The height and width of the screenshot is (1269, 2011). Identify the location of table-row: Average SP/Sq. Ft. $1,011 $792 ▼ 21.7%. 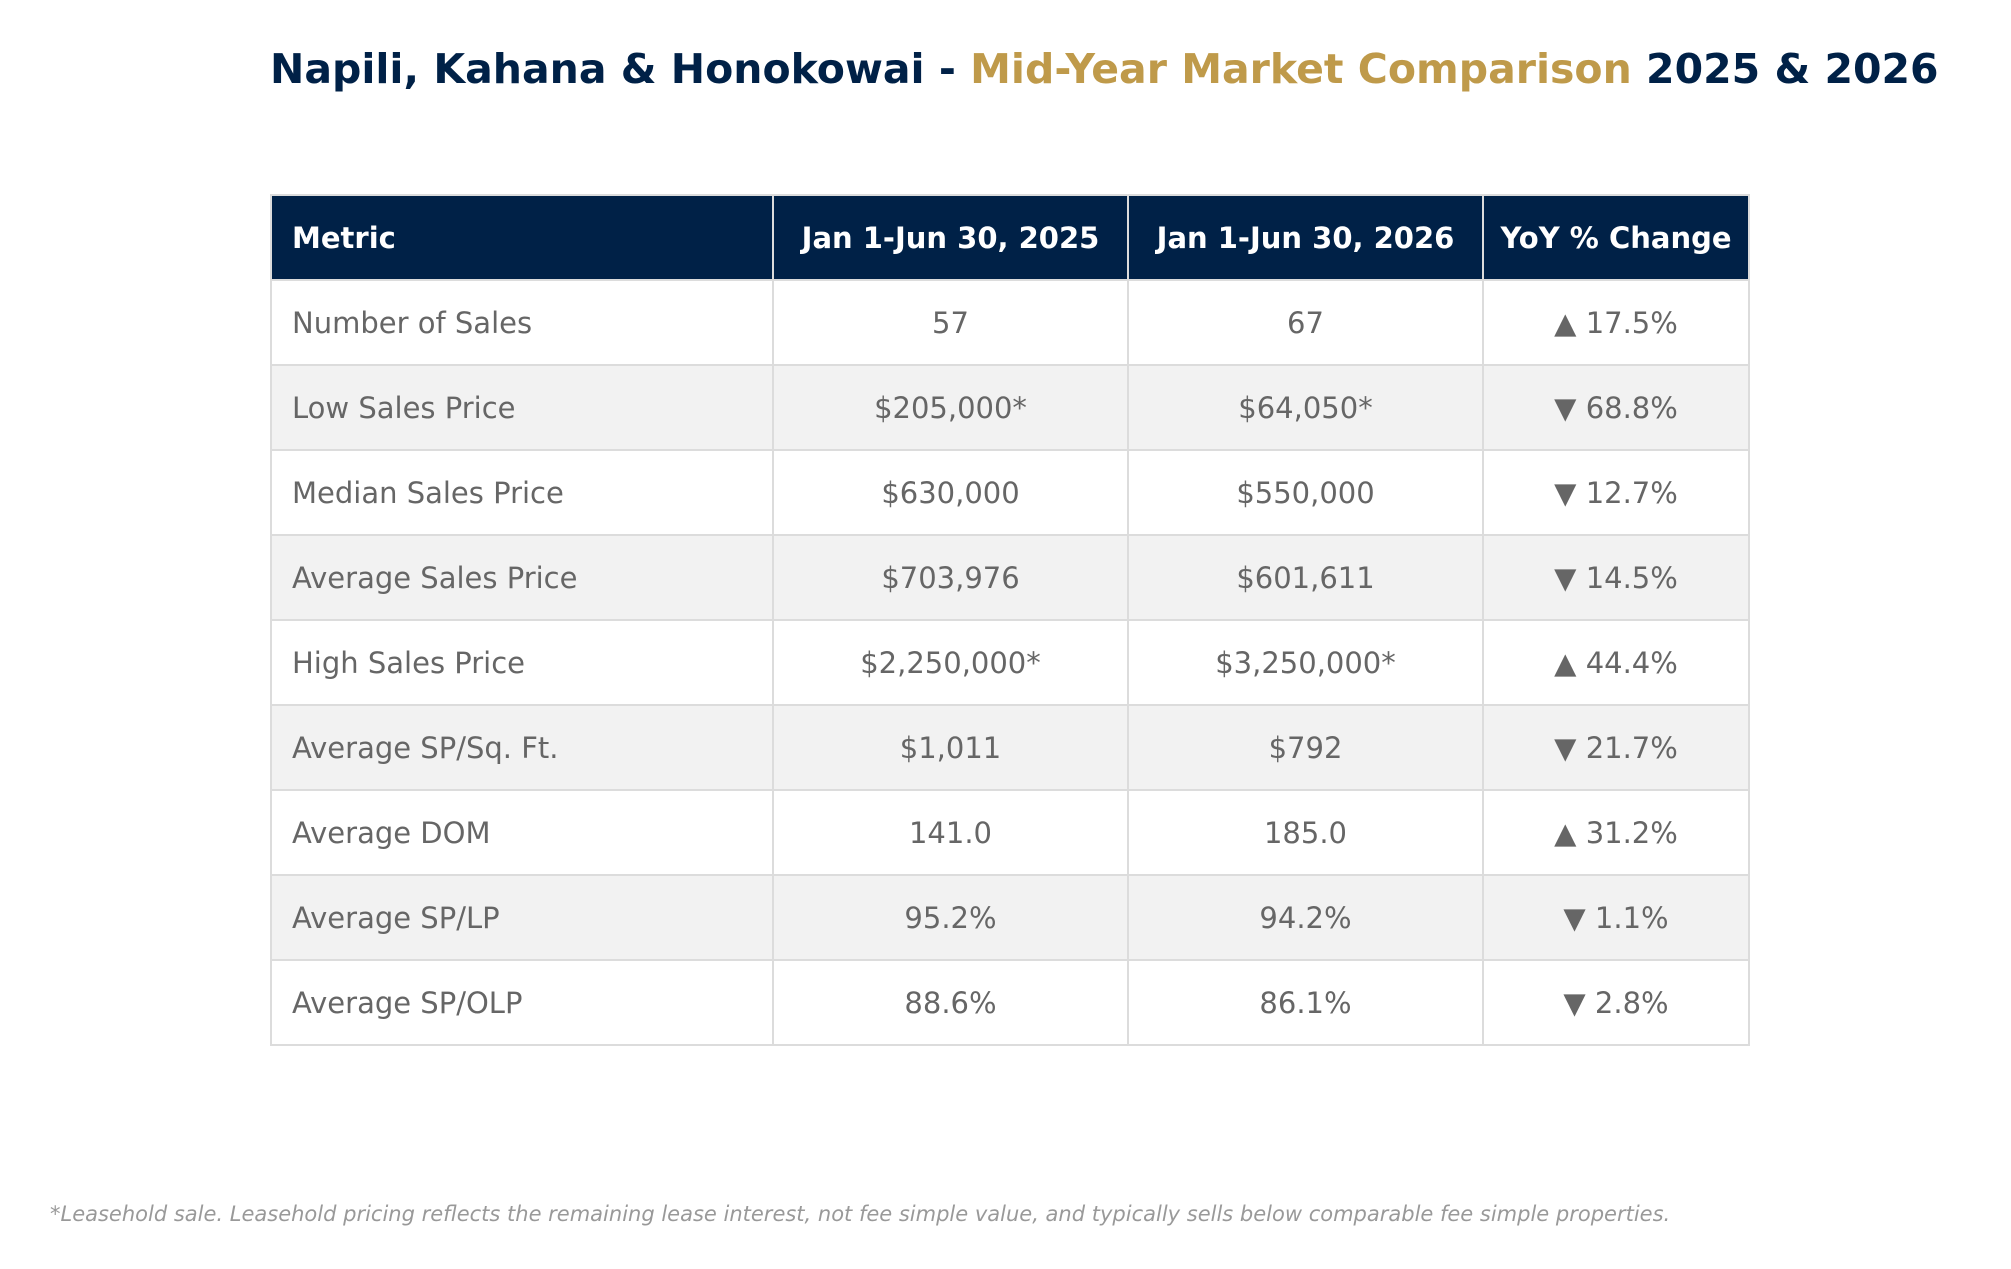
(1010, 747).